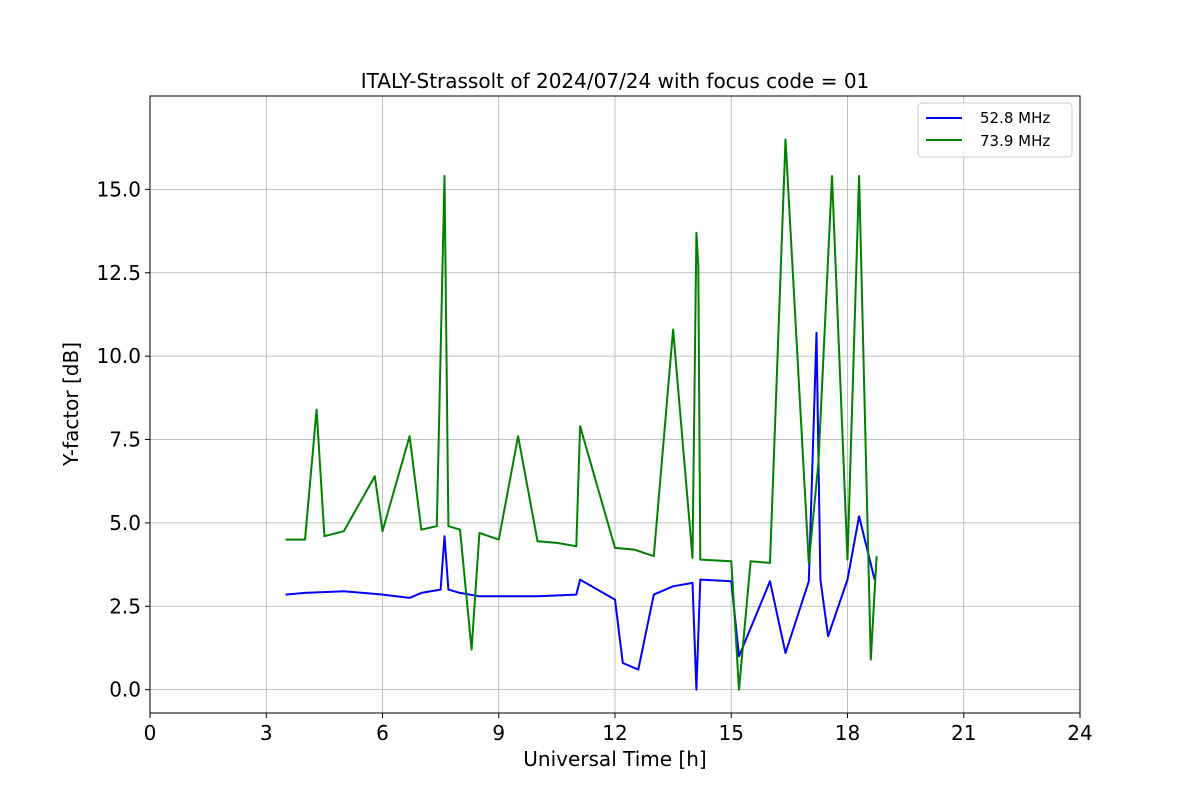 This screenshot has height=804, width=1200. Describe the element at coordinates (1015, 141) in the screenshot. I see `legend-label-73-9: 73.9 MHz` at that location.